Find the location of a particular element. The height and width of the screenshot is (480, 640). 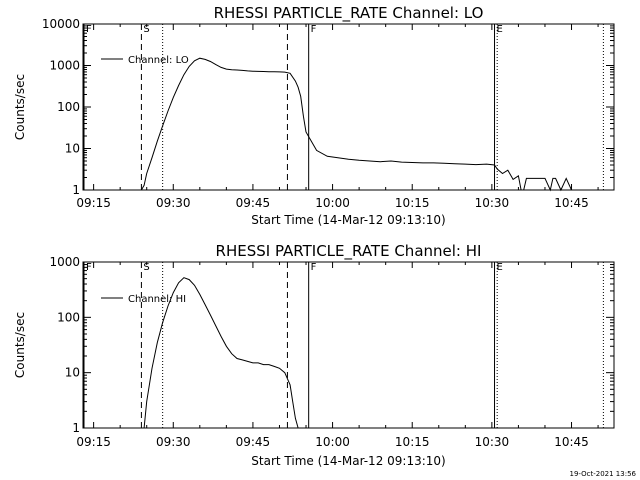

y-tick-label: 10000 is located at coordinates (61, 24).